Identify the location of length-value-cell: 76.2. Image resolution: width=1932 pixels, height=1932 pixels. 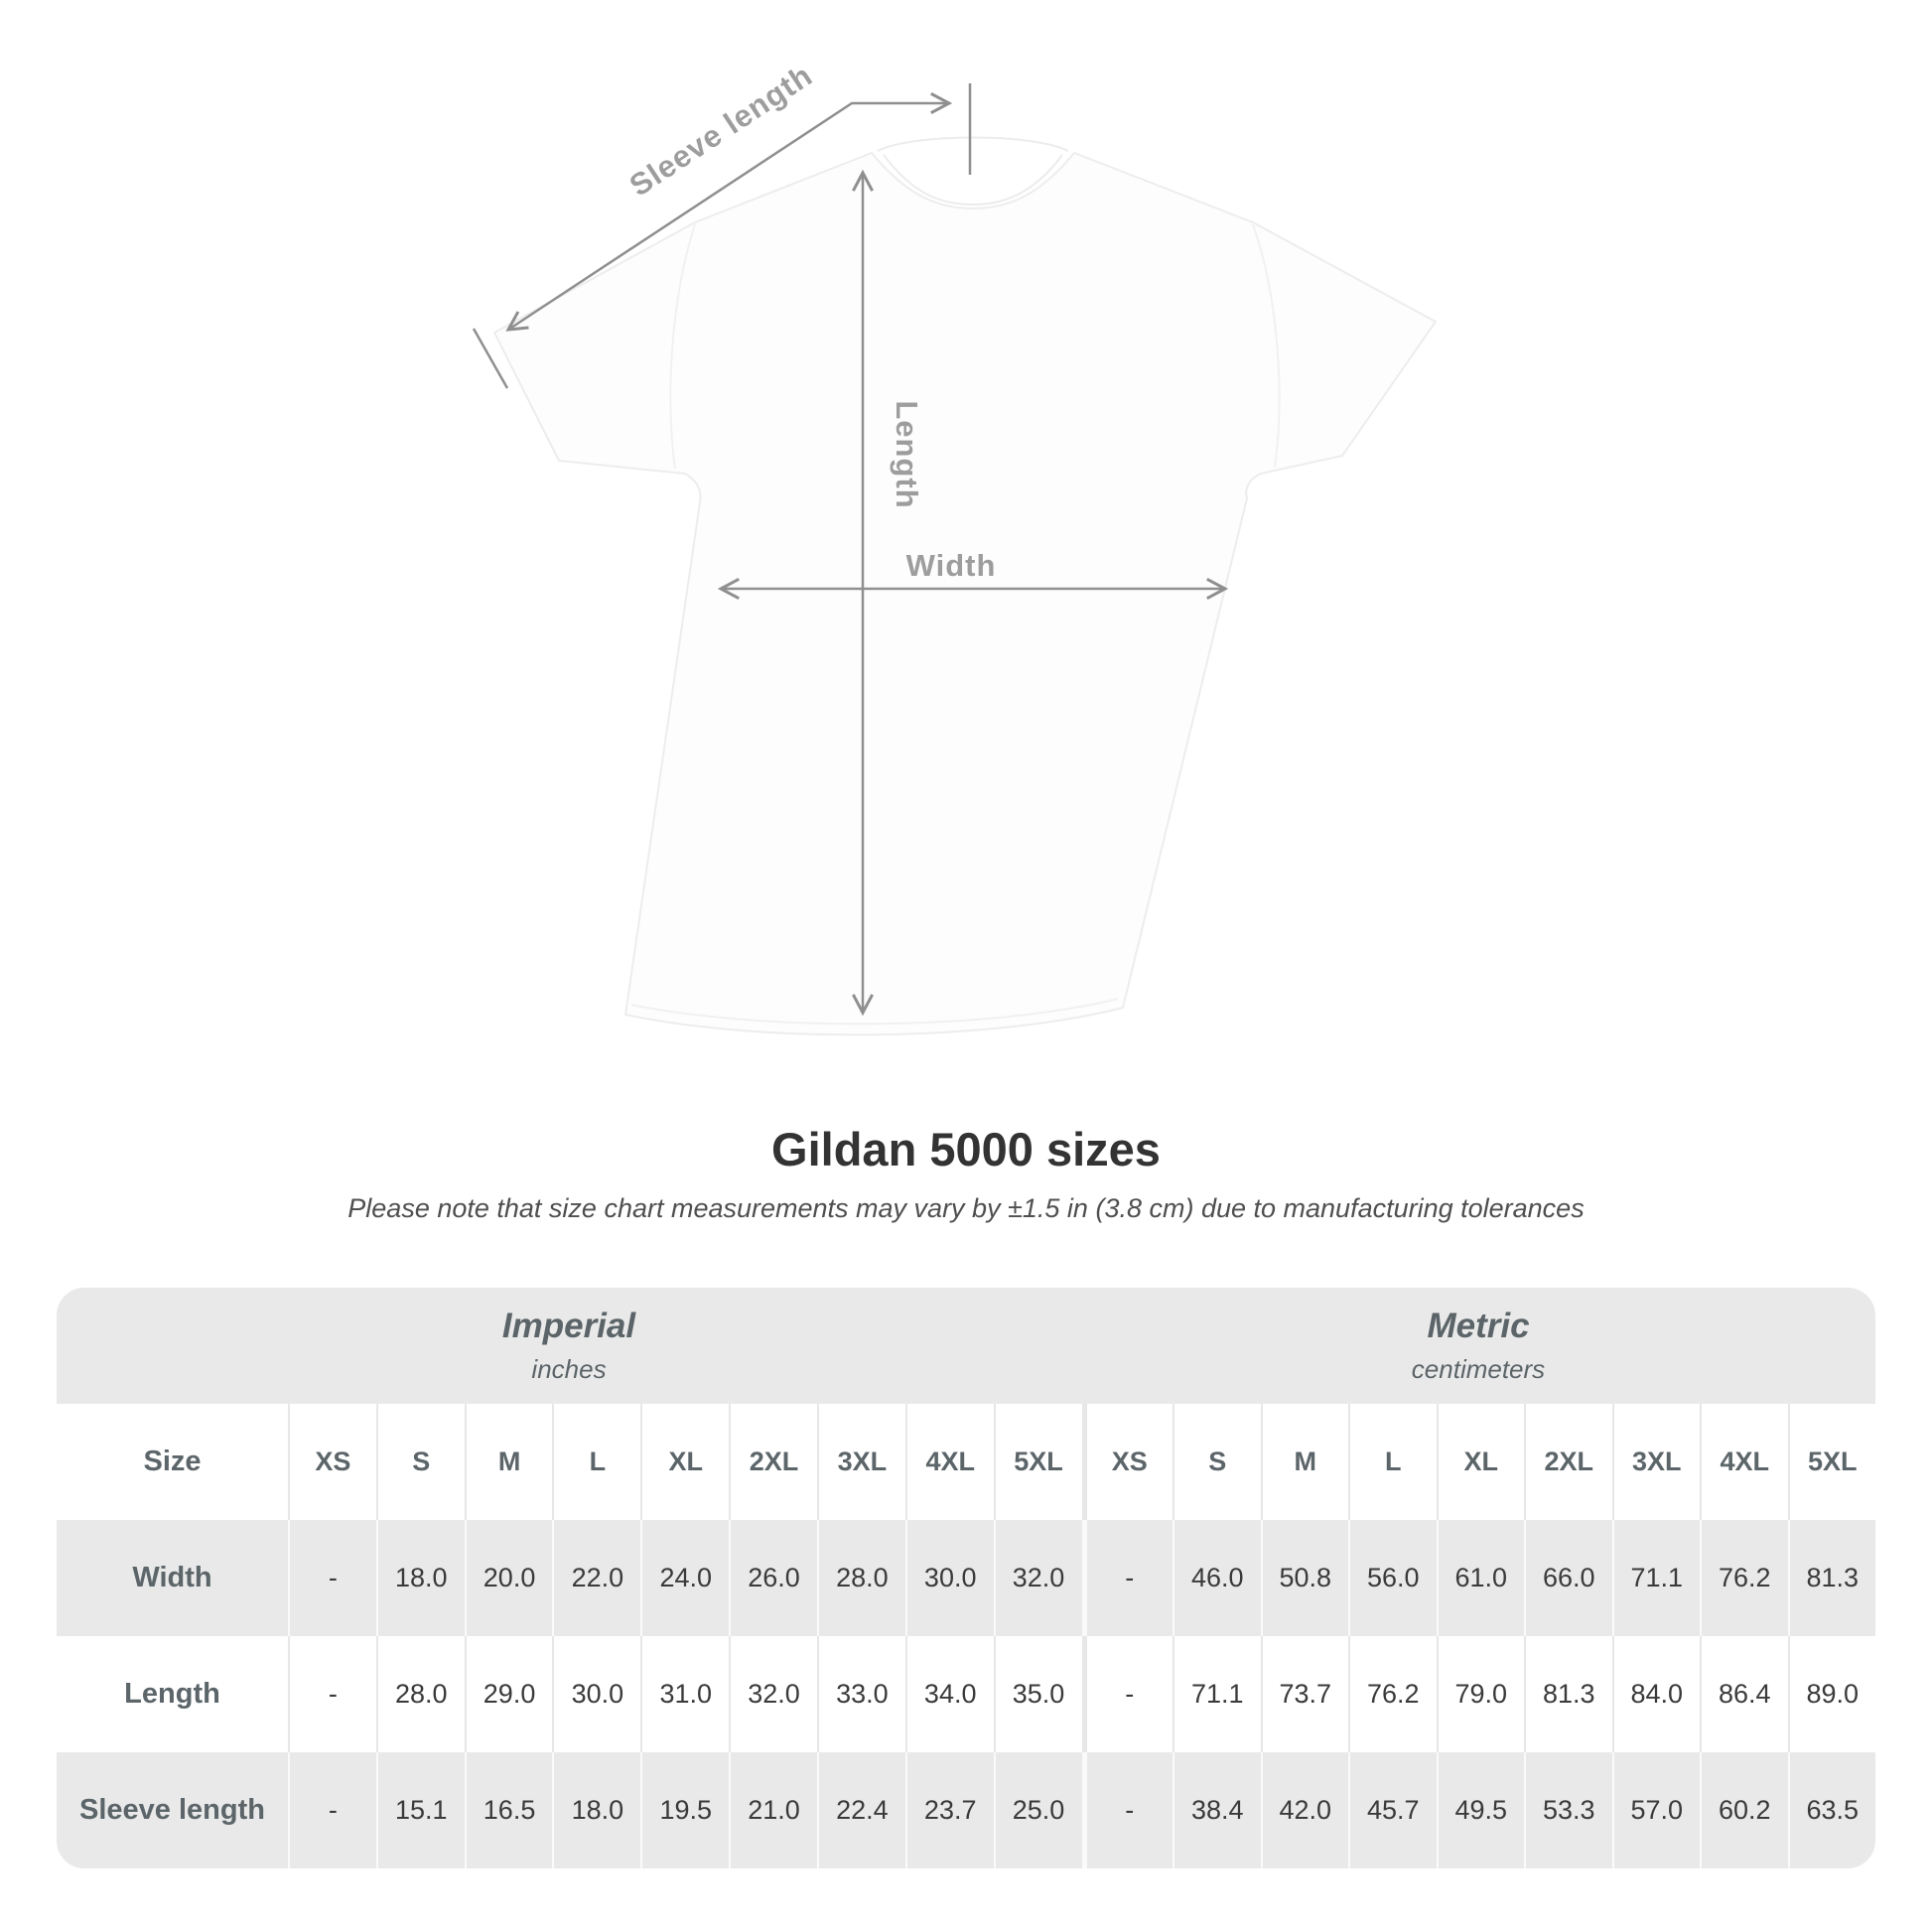
(1393, 1694).